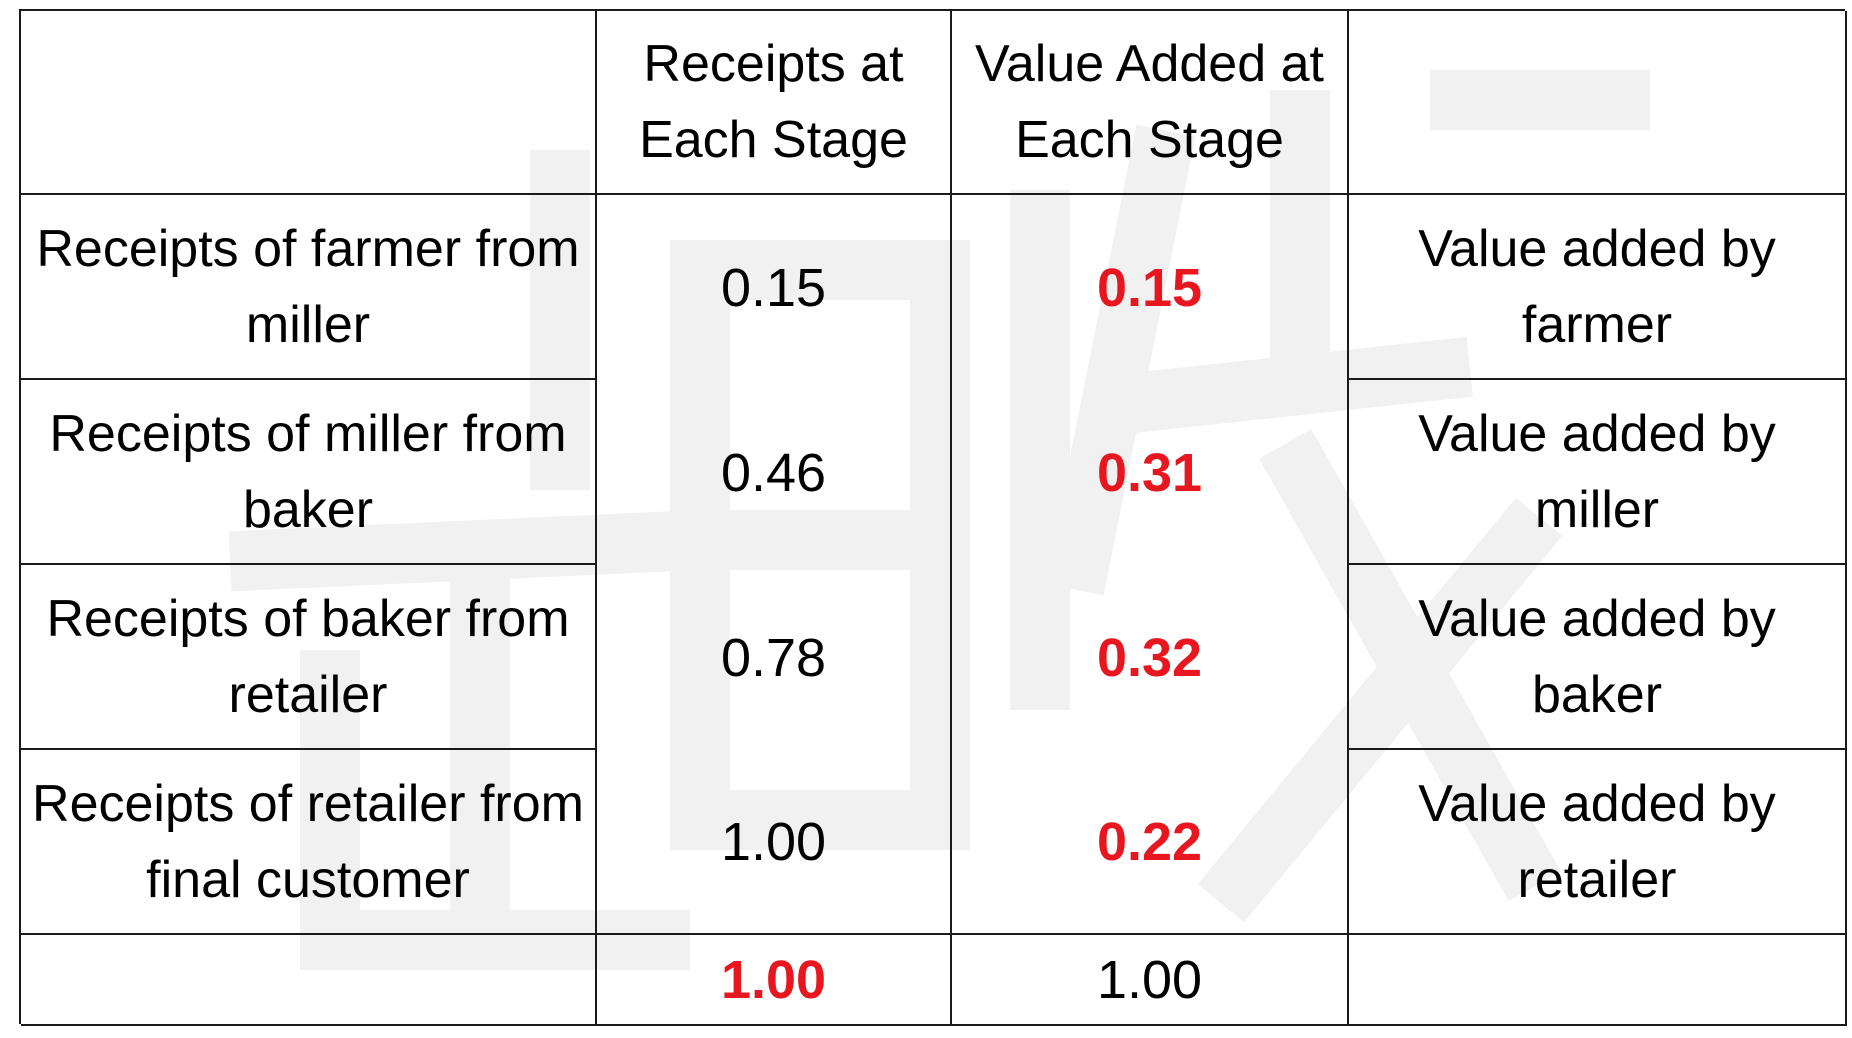  What do you see at coordinates (1150, 657) in the screenshot?
I see `value-added-baker: 0.32` at bounding box center [1150, 657].